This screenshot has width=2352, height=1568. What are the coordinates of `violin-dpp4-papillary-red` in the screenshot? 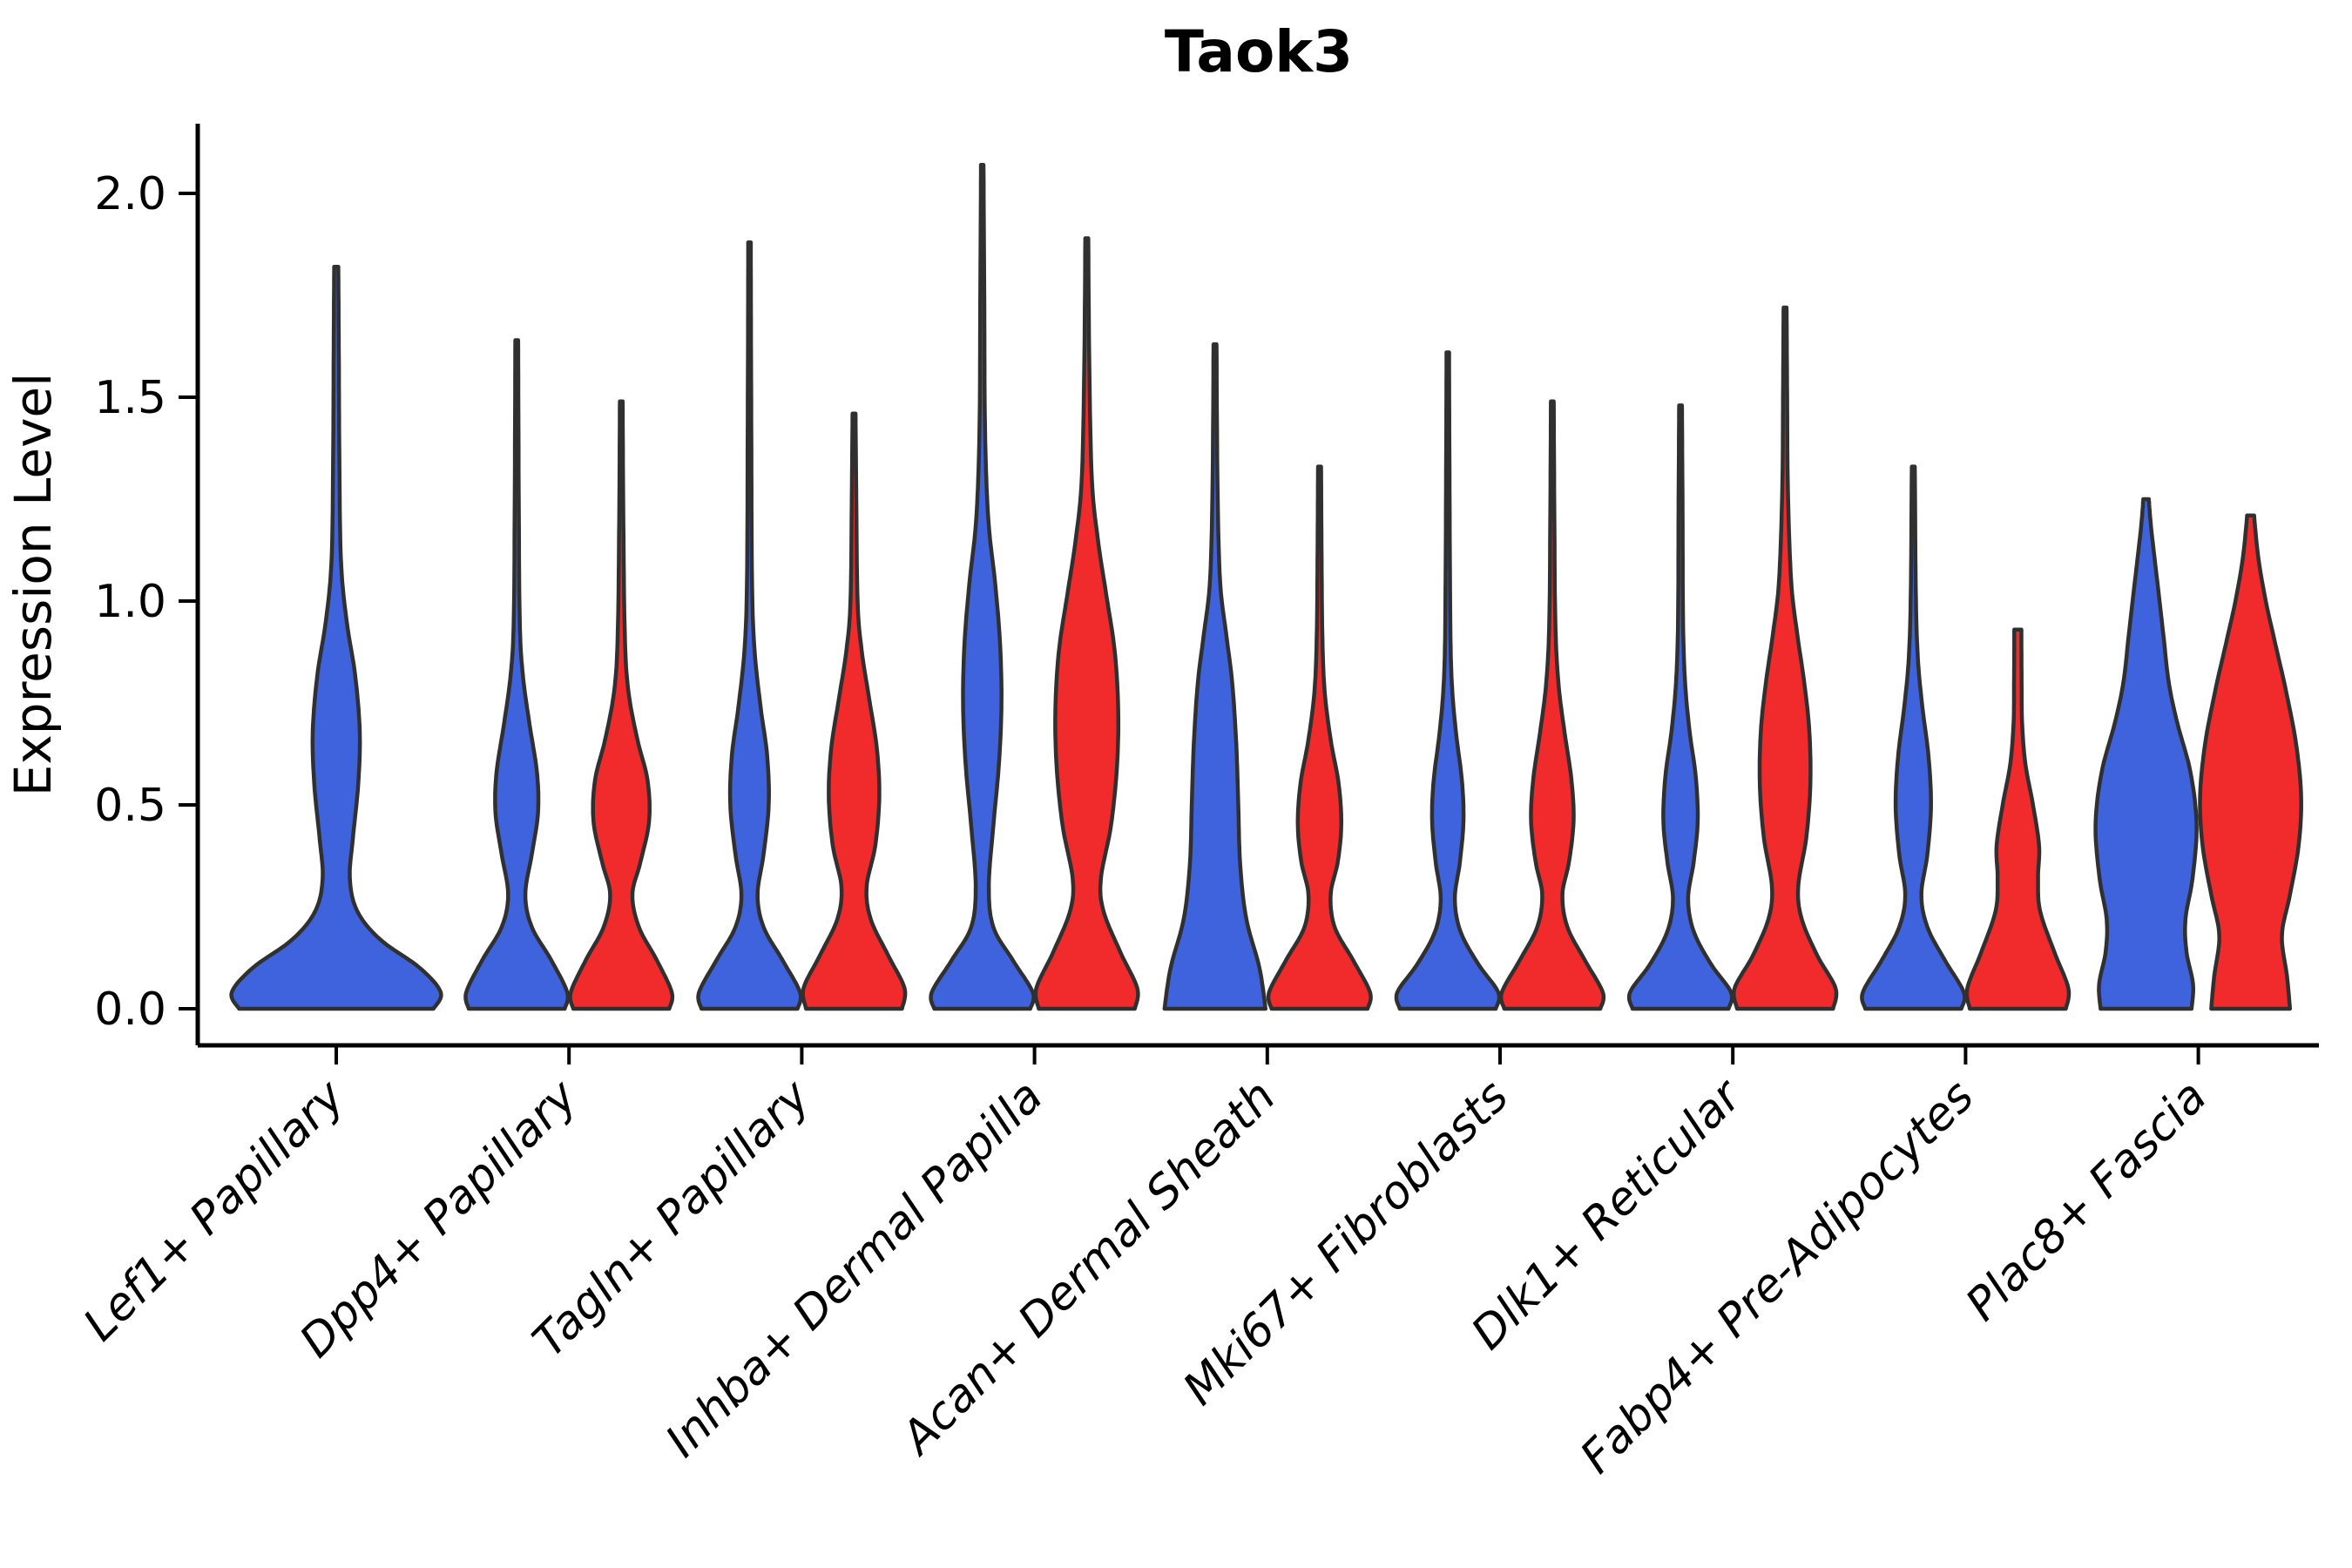 It's located at (621, 705).